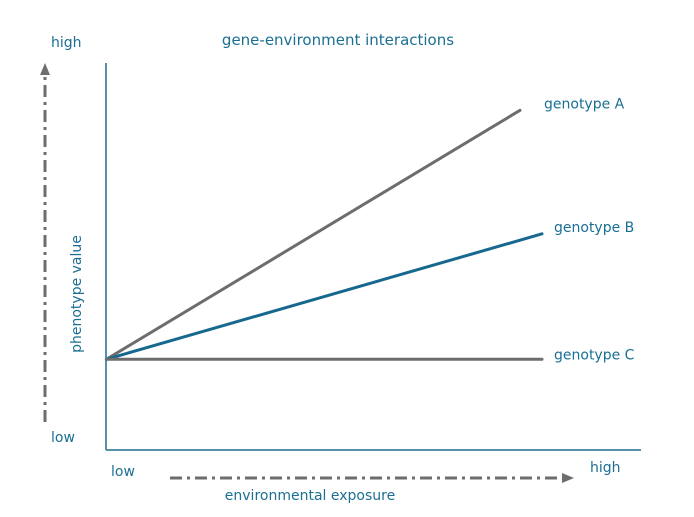 The width and height of the screenshot is (694, 517). Describe the element at coordinates (594, 228) in the screenshot. I see `genotype-b-label: genotype B` at that location.